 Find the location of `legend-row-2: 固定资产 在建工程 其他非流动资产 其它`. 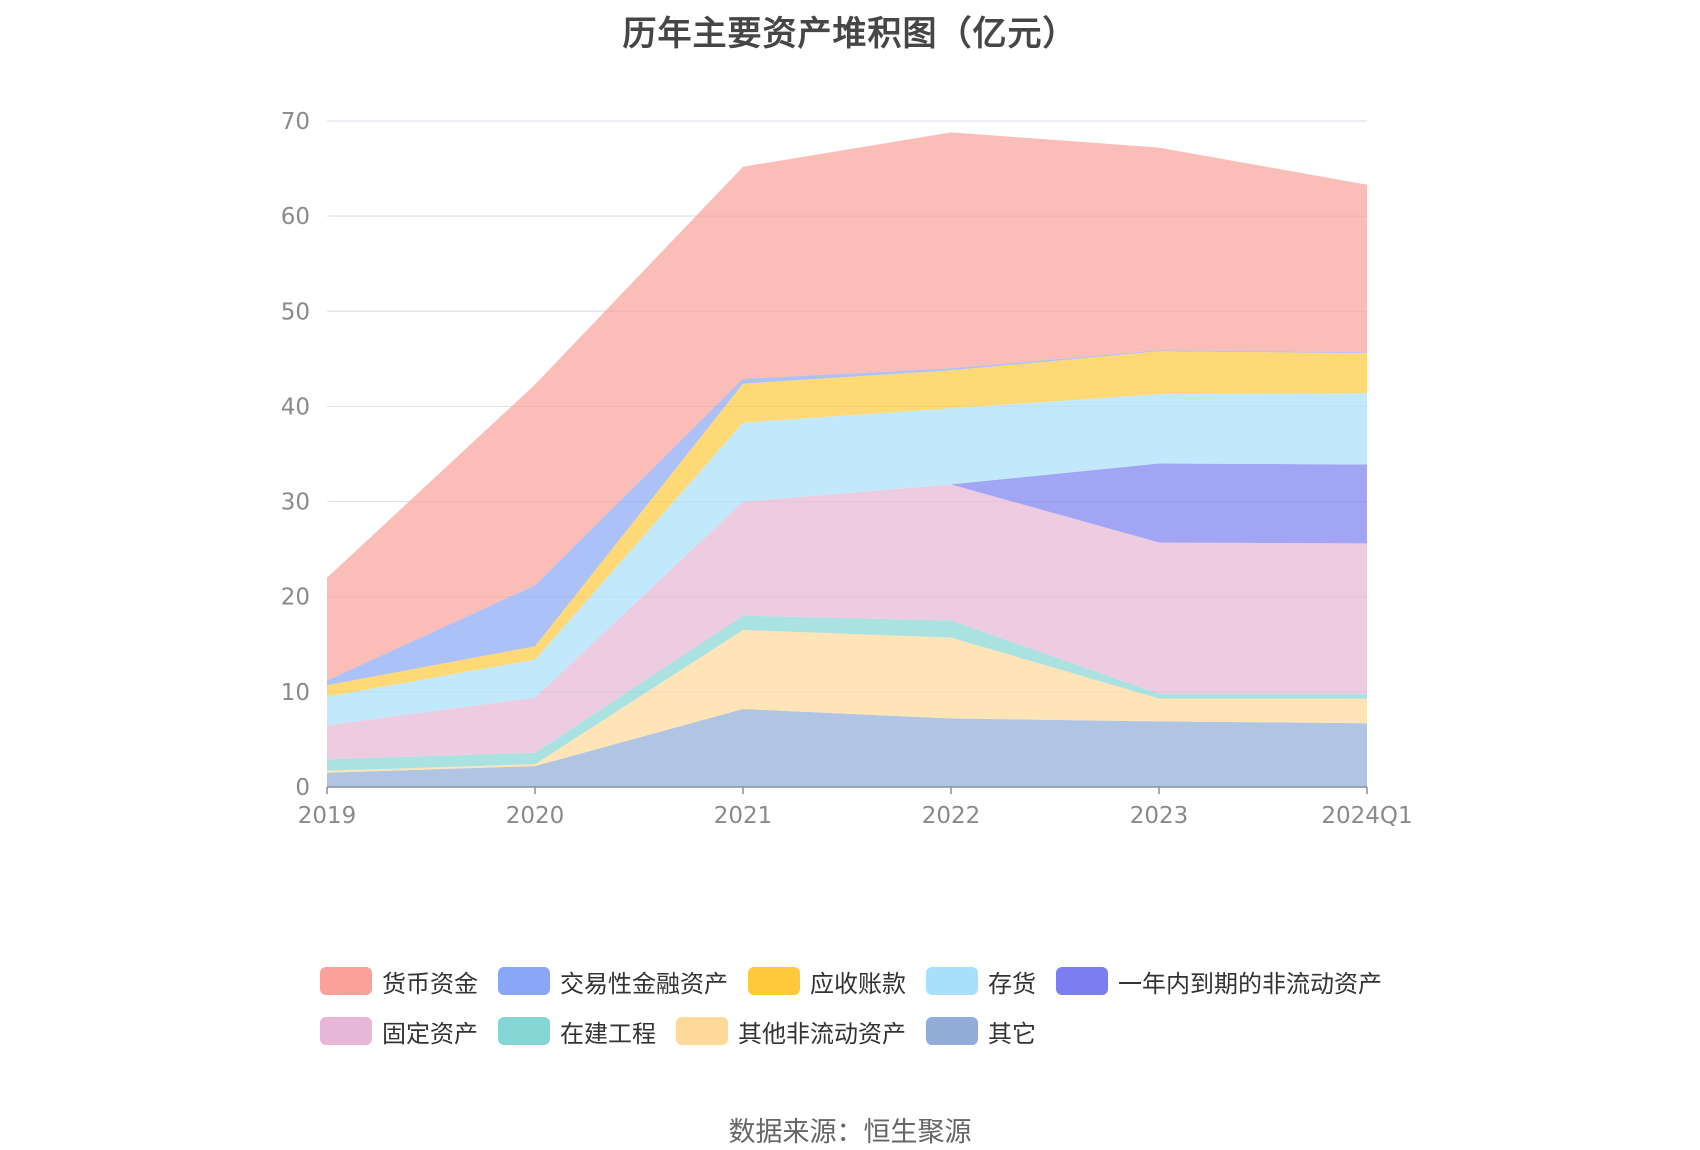

legend-row-2: 固定资产 在建工程 其他非流动资产 其它 is located at coordinates (870, 1031).